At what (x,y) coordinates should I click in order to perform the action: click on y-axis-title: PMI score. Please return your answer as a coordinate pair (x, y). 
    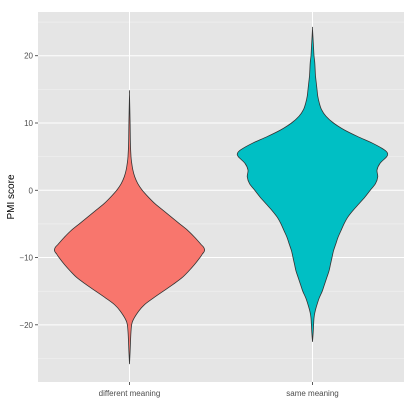
    Looking at the image, I should click on (11, 196).